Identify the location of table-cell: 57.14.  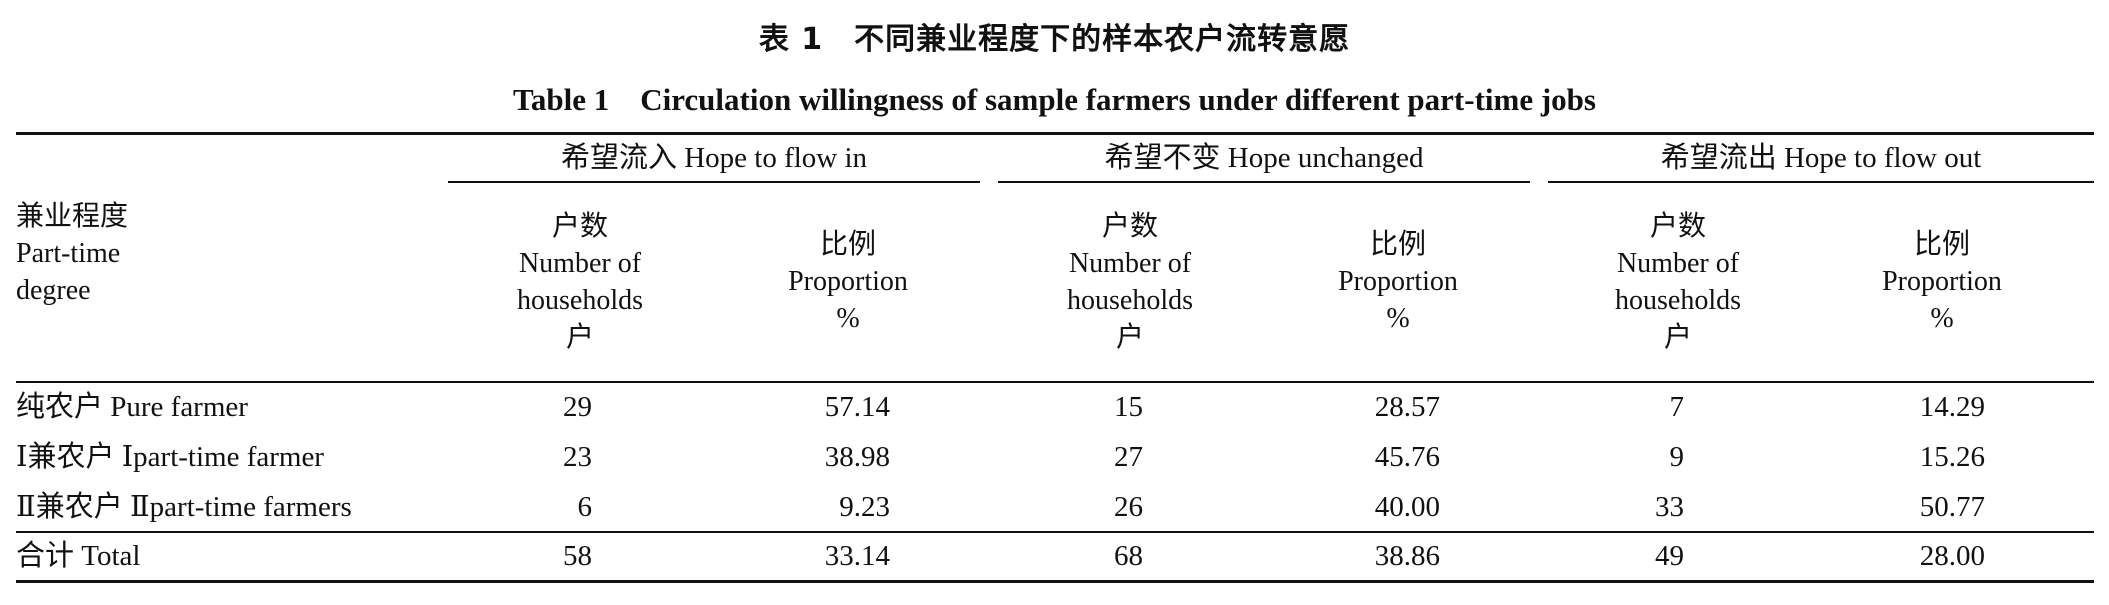
(857, 407).